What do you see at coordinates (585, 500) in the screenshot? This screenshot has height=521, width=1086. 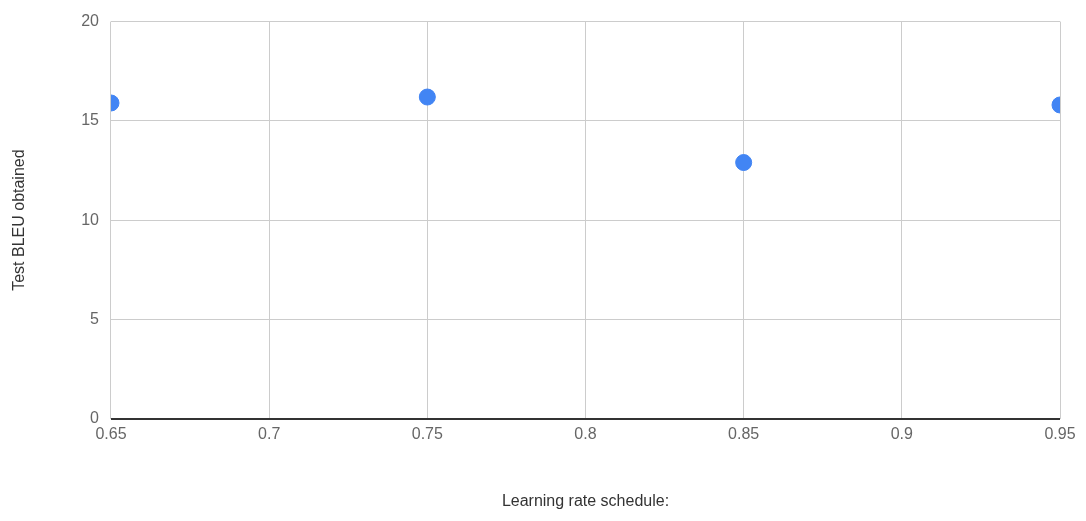 I see `x-axis-title: Learning rate schedule:` at bounding box center [585, 500].